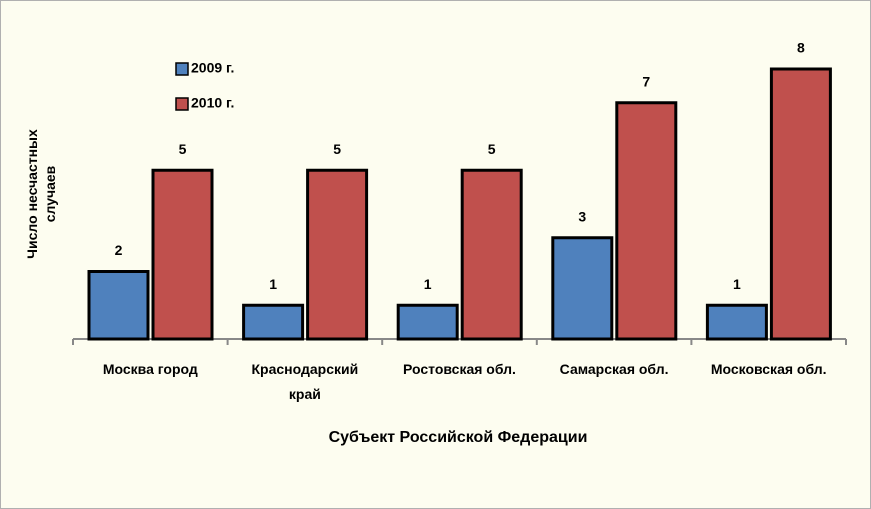 Image resolution: width=871 pixels, height=509 pixels. I want to click on x-tick-label: Самарская обл., so click(614, 369).